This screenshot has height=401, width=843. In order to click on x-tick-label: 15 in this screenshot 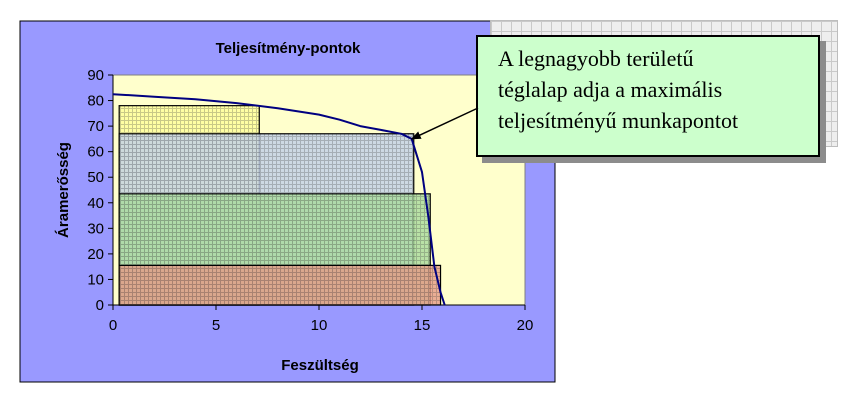, I will do `click(422, 325)`.